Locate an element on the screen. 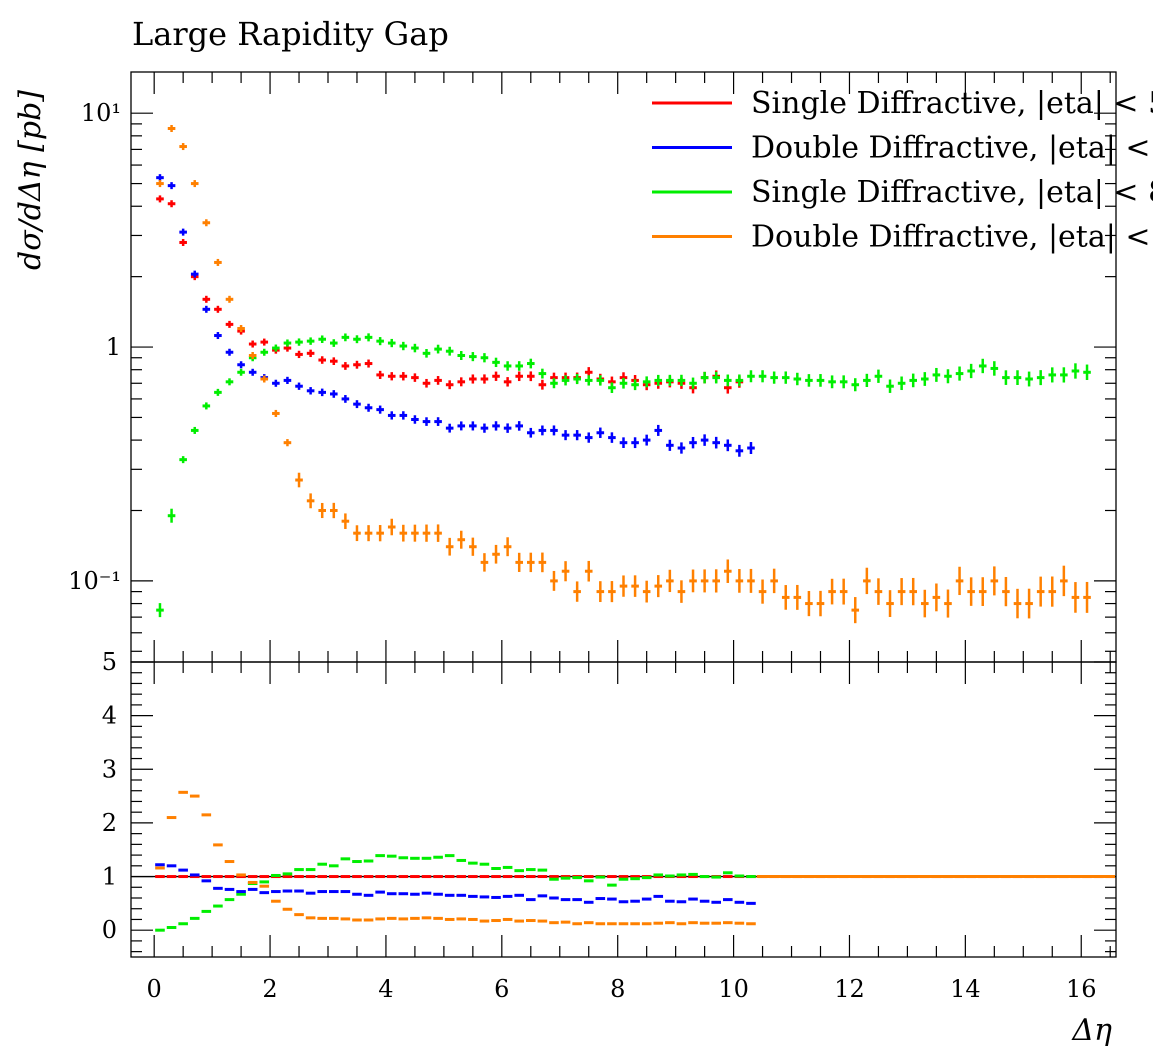 The width and height of the screenshot is (1153, 1056). x-tick-label: 4 is located at coordinates (385, 989).